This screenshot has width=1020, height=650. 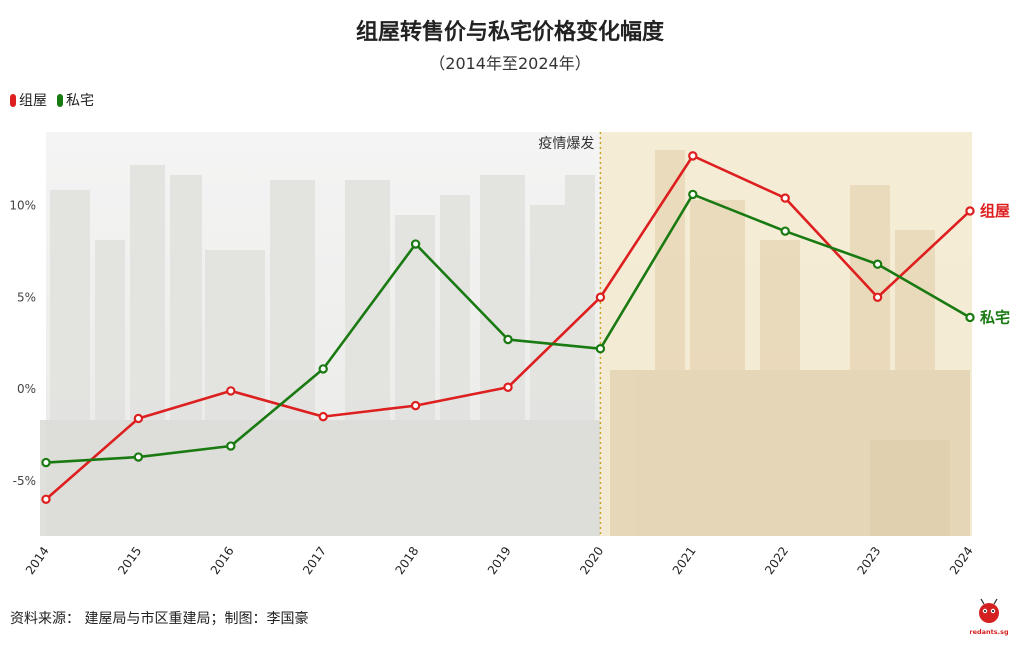 I want to click on y-tick-label: 5%, so click(x=26, y=297).